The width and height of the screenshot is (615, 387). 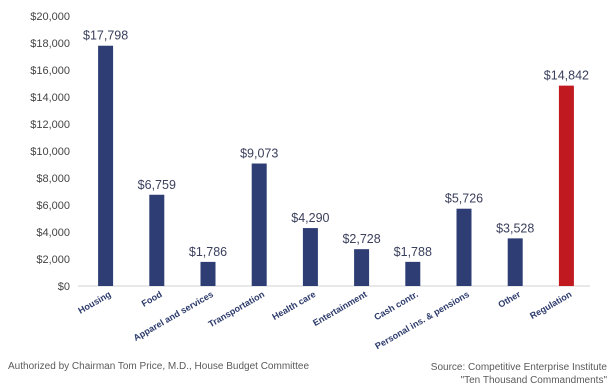 I want to click on data-label: $2,728, so click(x=361, y=239).